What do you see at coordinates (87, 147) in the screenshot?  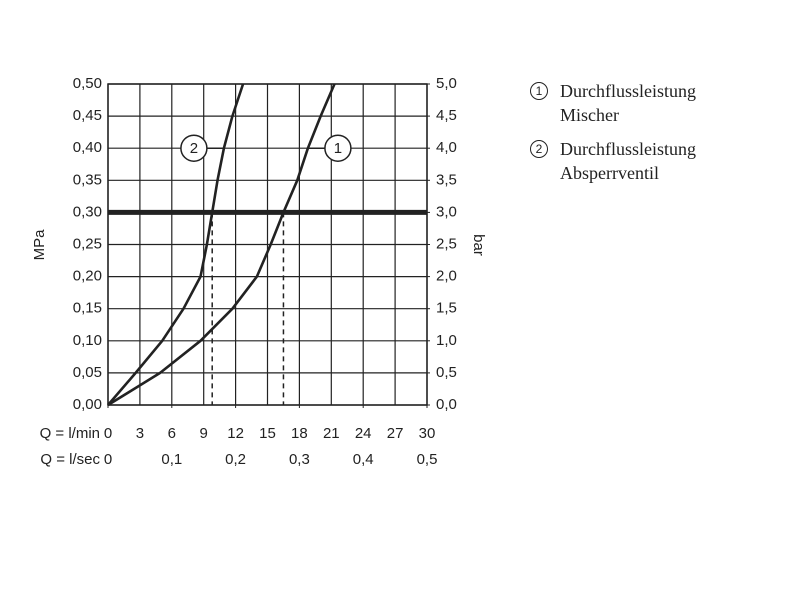 I see `y-tick-label: 0,40` at bounding box center [87, 147].